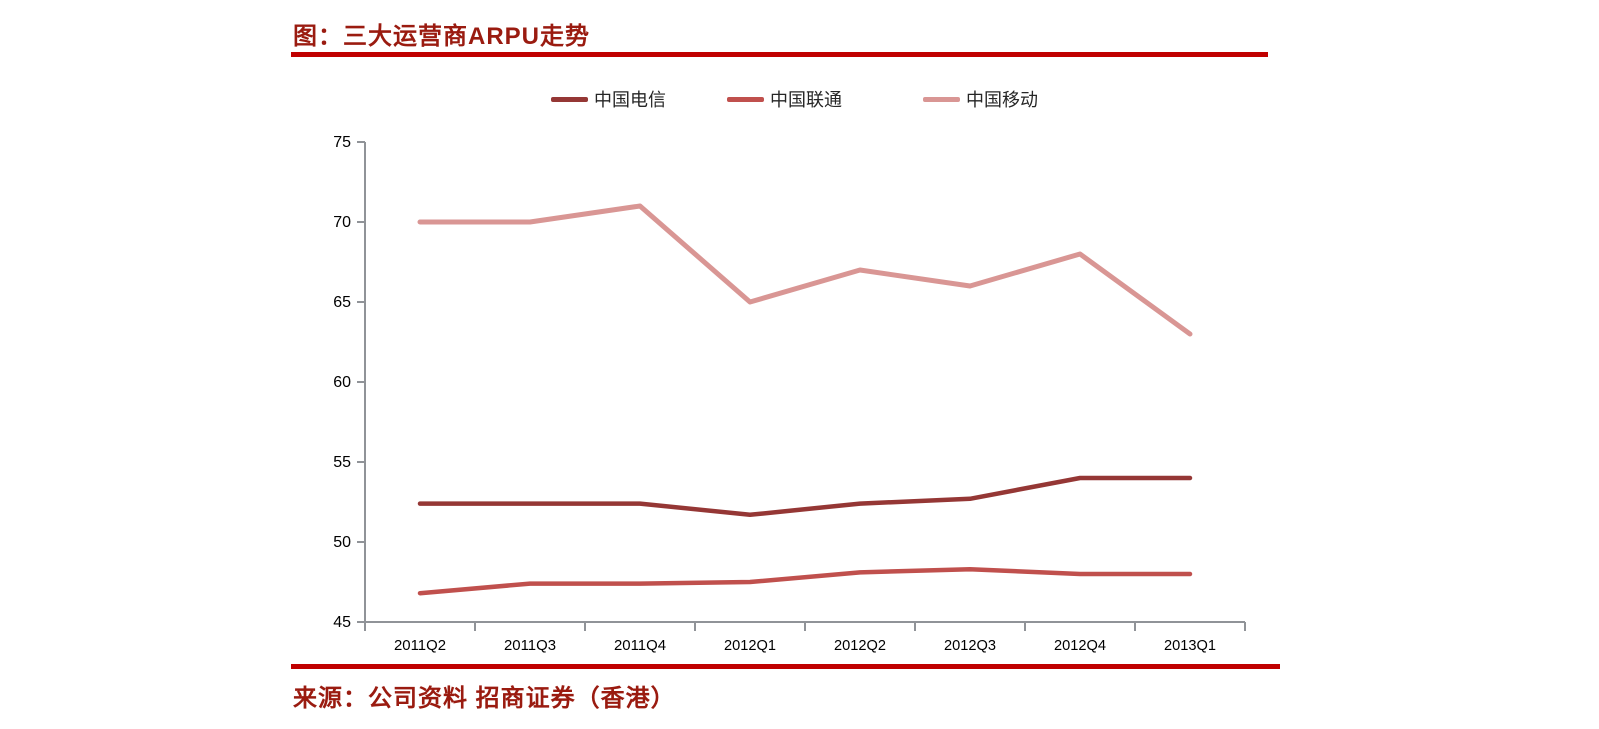 This screenshot has width=1599, height=729. Describe the element at coordinates (805, 496) in the screenshot. I see `series-line-中国电信` at that location.